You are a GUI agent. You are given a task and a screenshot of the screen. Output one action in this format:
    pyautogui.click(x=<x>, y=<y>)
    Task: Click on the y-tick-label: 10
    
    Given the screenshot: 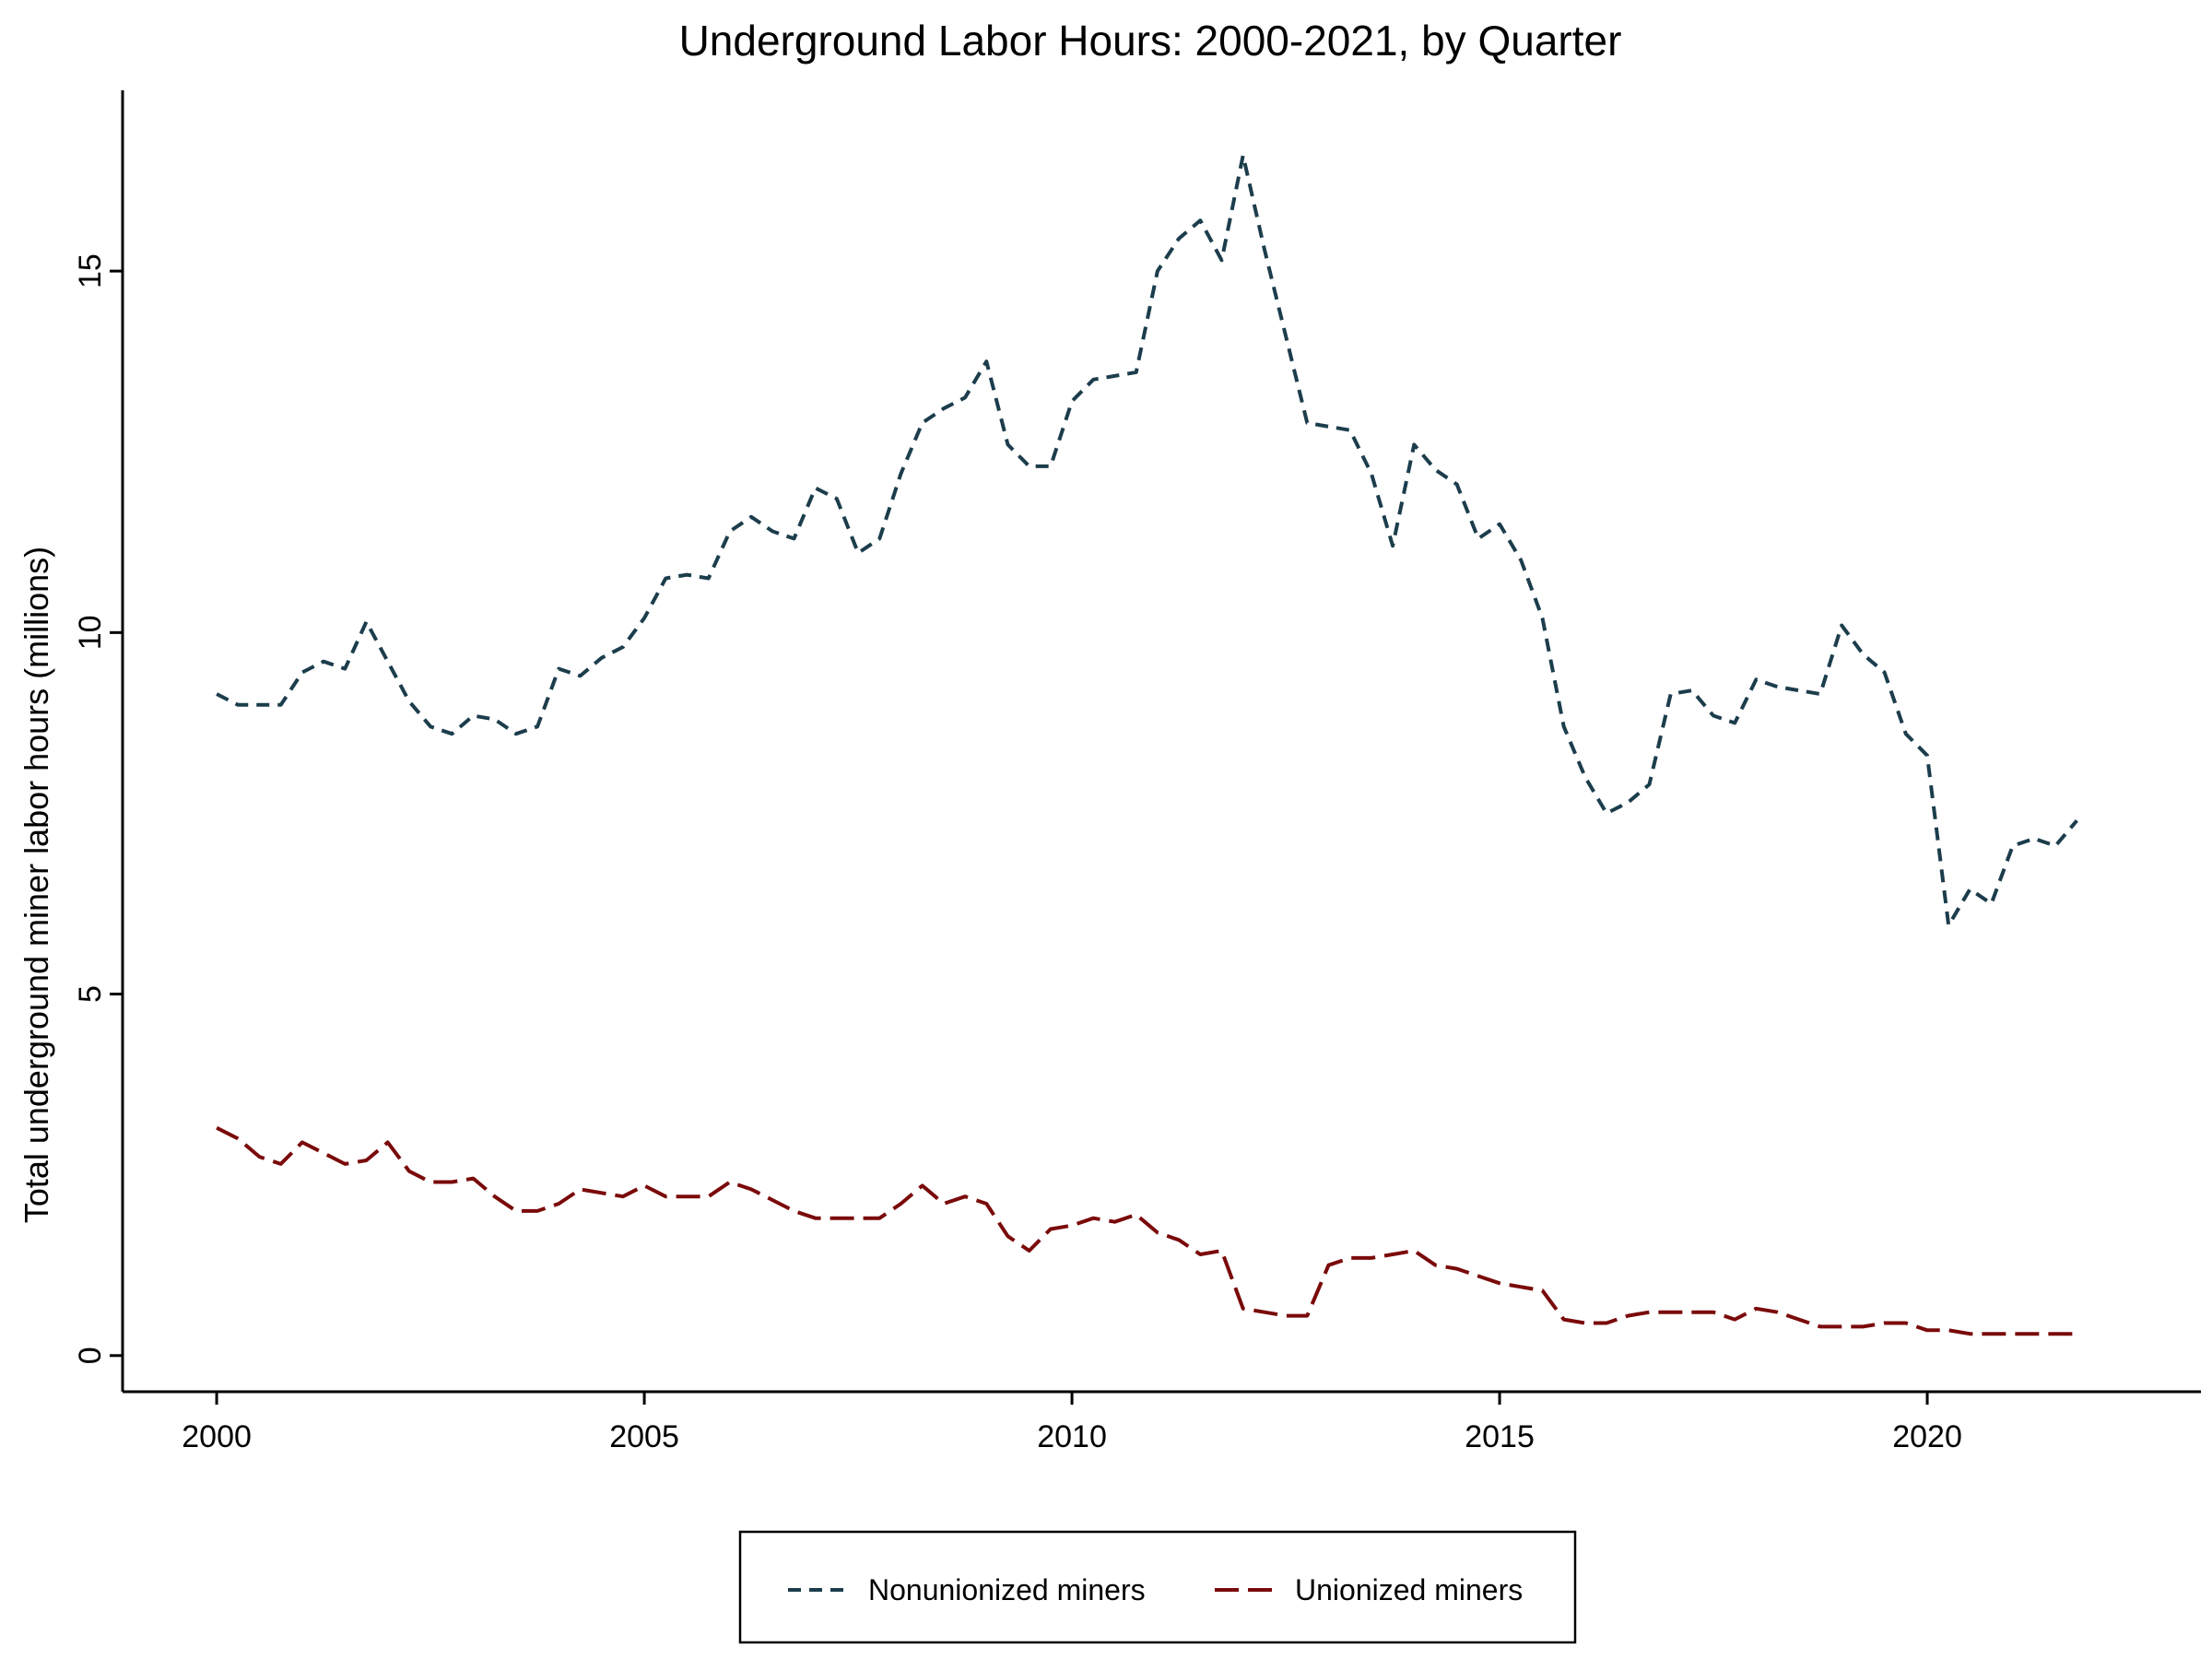 What is the action you would take?
    pyautogui.click(x=90, y=632)
    